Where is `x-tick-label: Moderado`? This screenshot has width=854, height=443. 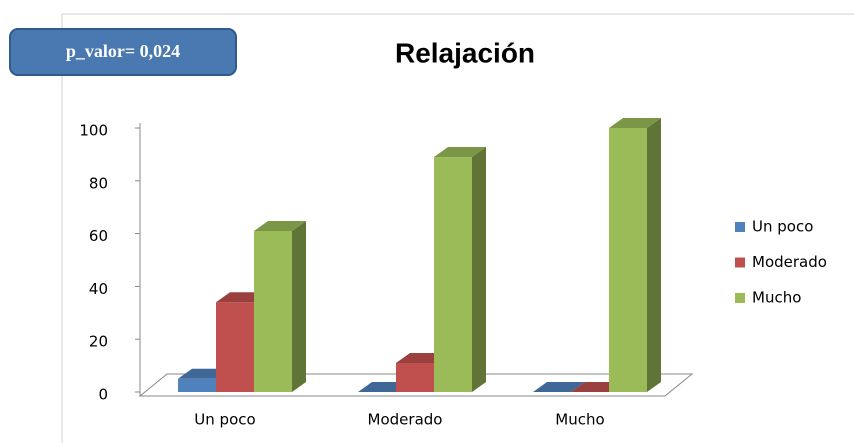
x-tick-label: Moderado is located at coordinates (405, 420).